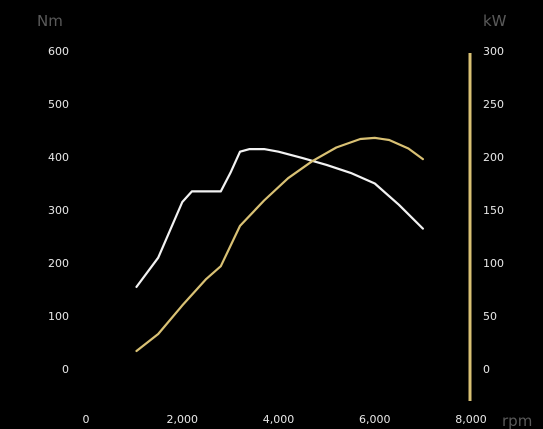  Describe the element at coordinates (493, 263) in the screenshot. I see `right-tick-label: 100` at that location.